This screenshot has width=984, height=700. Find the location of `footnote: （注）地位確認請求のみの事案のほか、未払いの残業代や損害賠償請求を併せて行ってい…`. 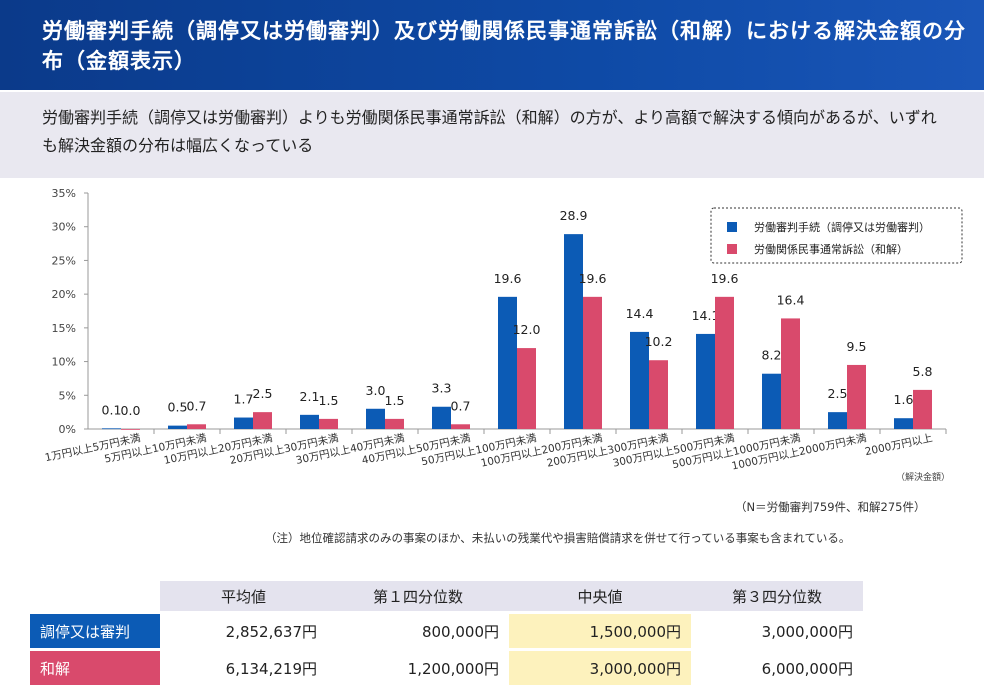

footnote: （注）地位確認請求のみの事案のほか、未払いの残業代や損害賠償請求を併せて行ってい… is located at coordinates (558, 538).